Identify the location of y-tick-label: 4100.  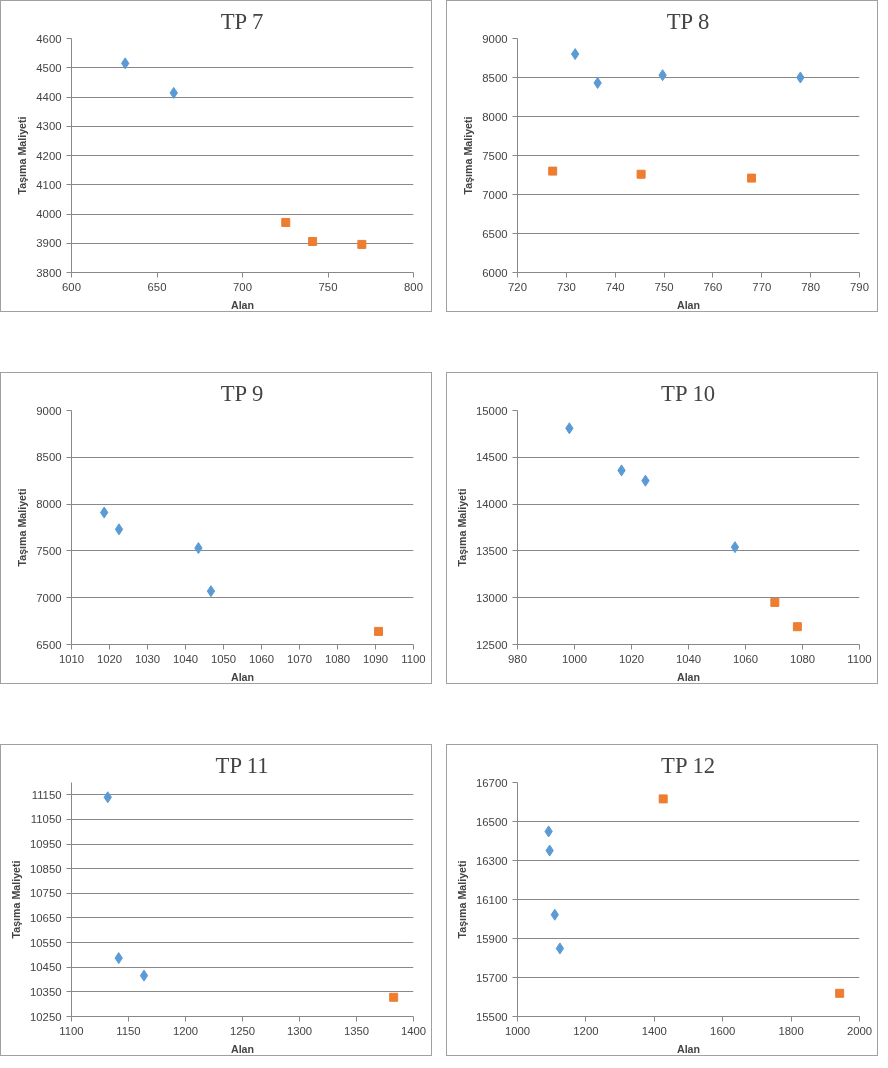
(49, 184).